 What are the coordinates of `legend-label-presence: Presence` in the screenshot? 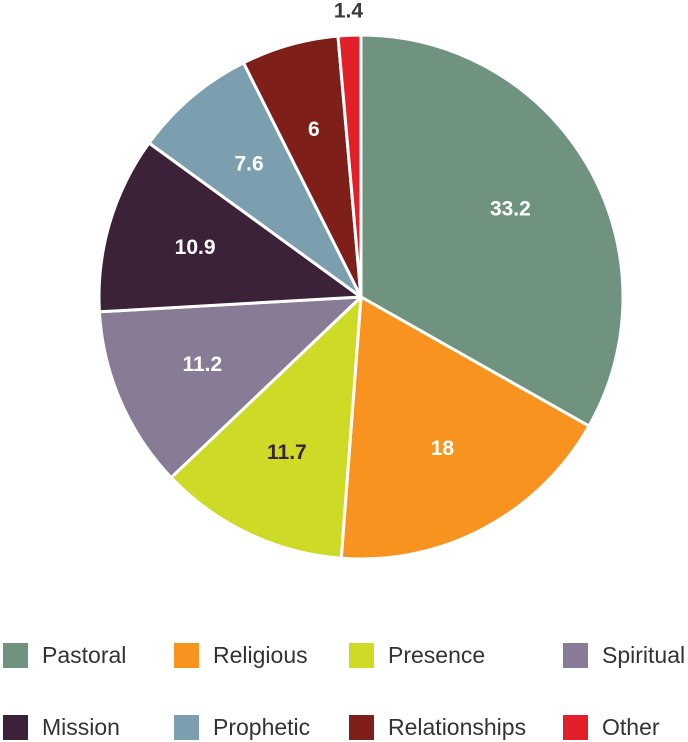 It's located at (437, 654).